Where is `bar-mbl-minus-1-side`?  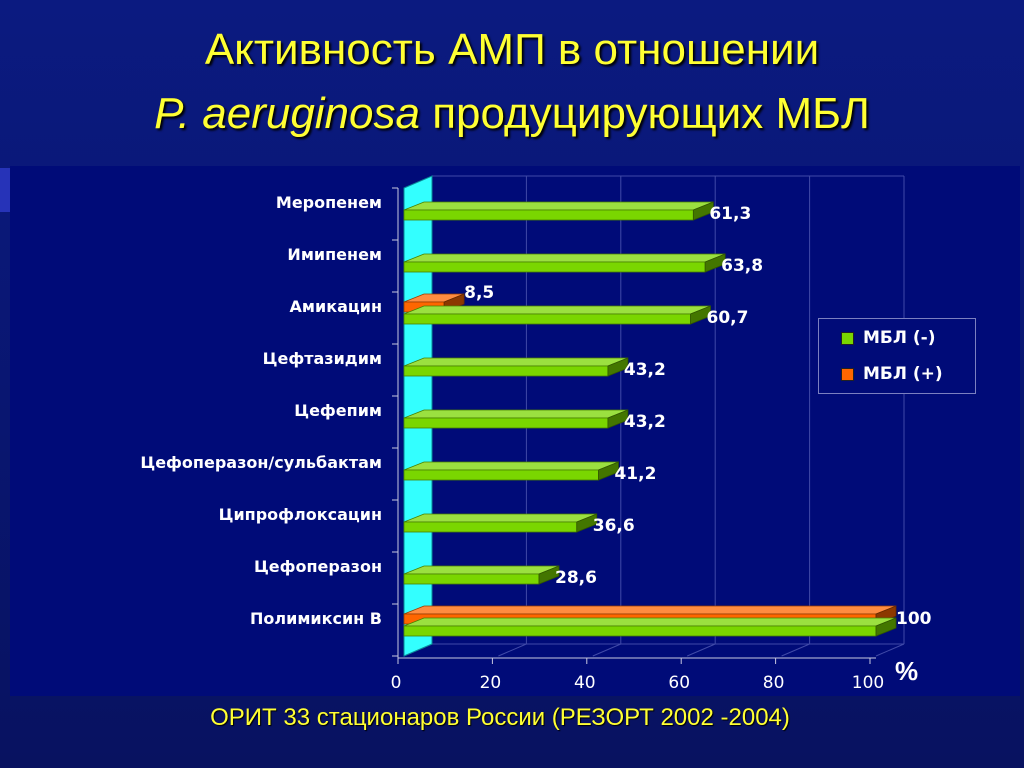 bar-mbl-minus-1-side is located at coordinates (715, 263).